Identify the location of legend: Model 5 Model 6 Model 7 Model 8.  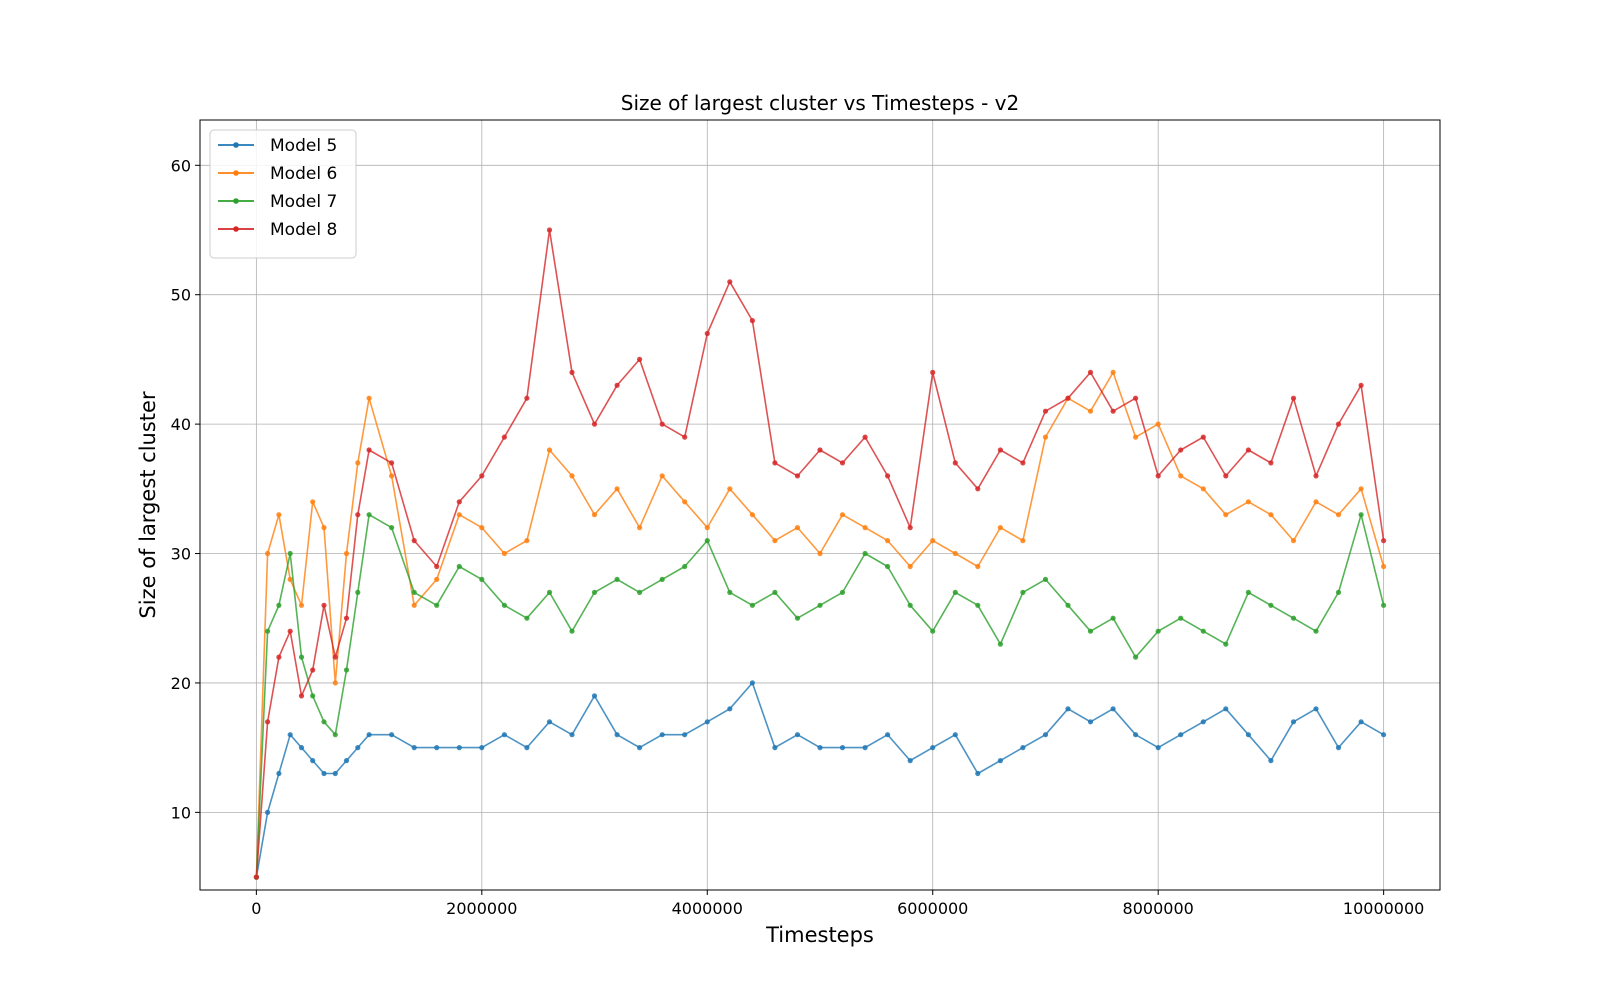
(283, 194).